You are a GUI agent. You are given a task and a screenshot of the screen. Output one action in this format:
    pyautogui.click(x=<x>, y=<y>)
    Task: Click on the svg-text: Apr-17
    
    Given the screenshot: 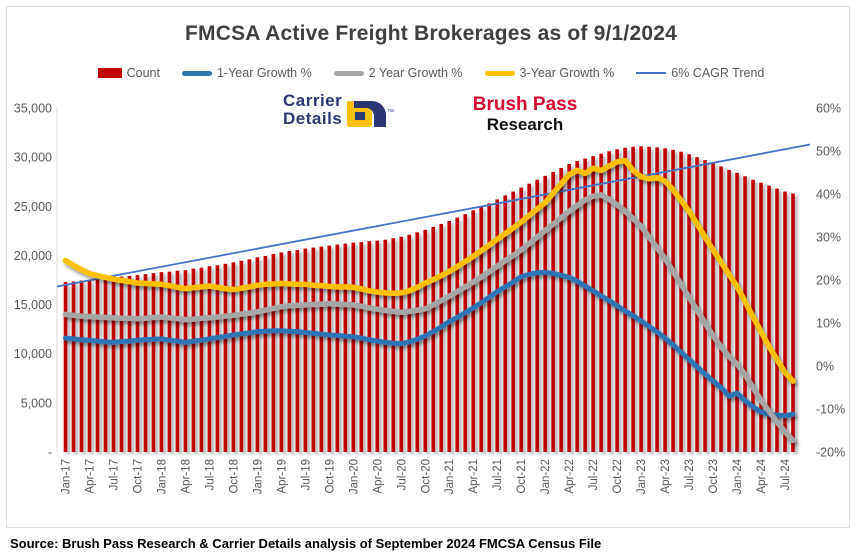 What is the action you would take?
    pyautogui.click(x=90, y=476)
    